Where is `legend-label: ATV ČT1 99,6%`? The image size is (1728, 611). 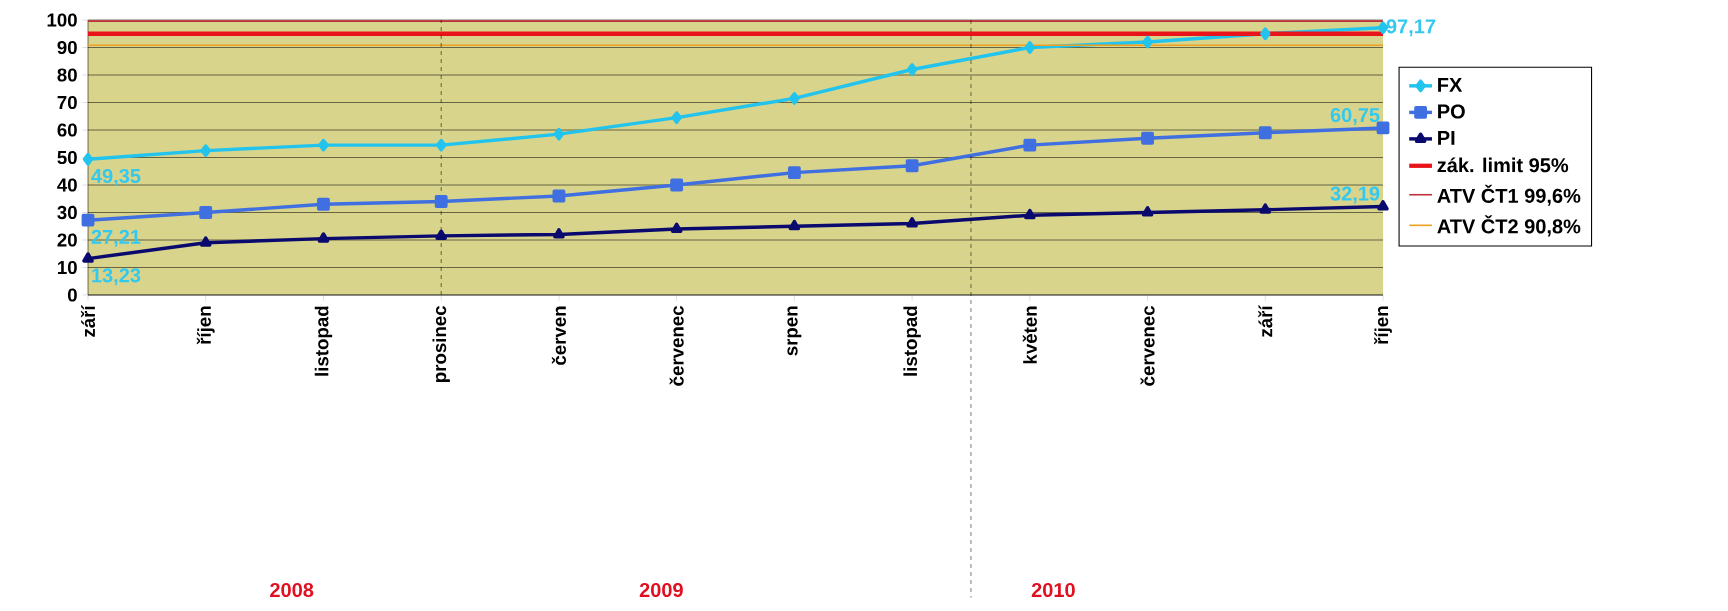
legend-label: ATV ČT1 99,6% is located at coordinates (1509, 195).